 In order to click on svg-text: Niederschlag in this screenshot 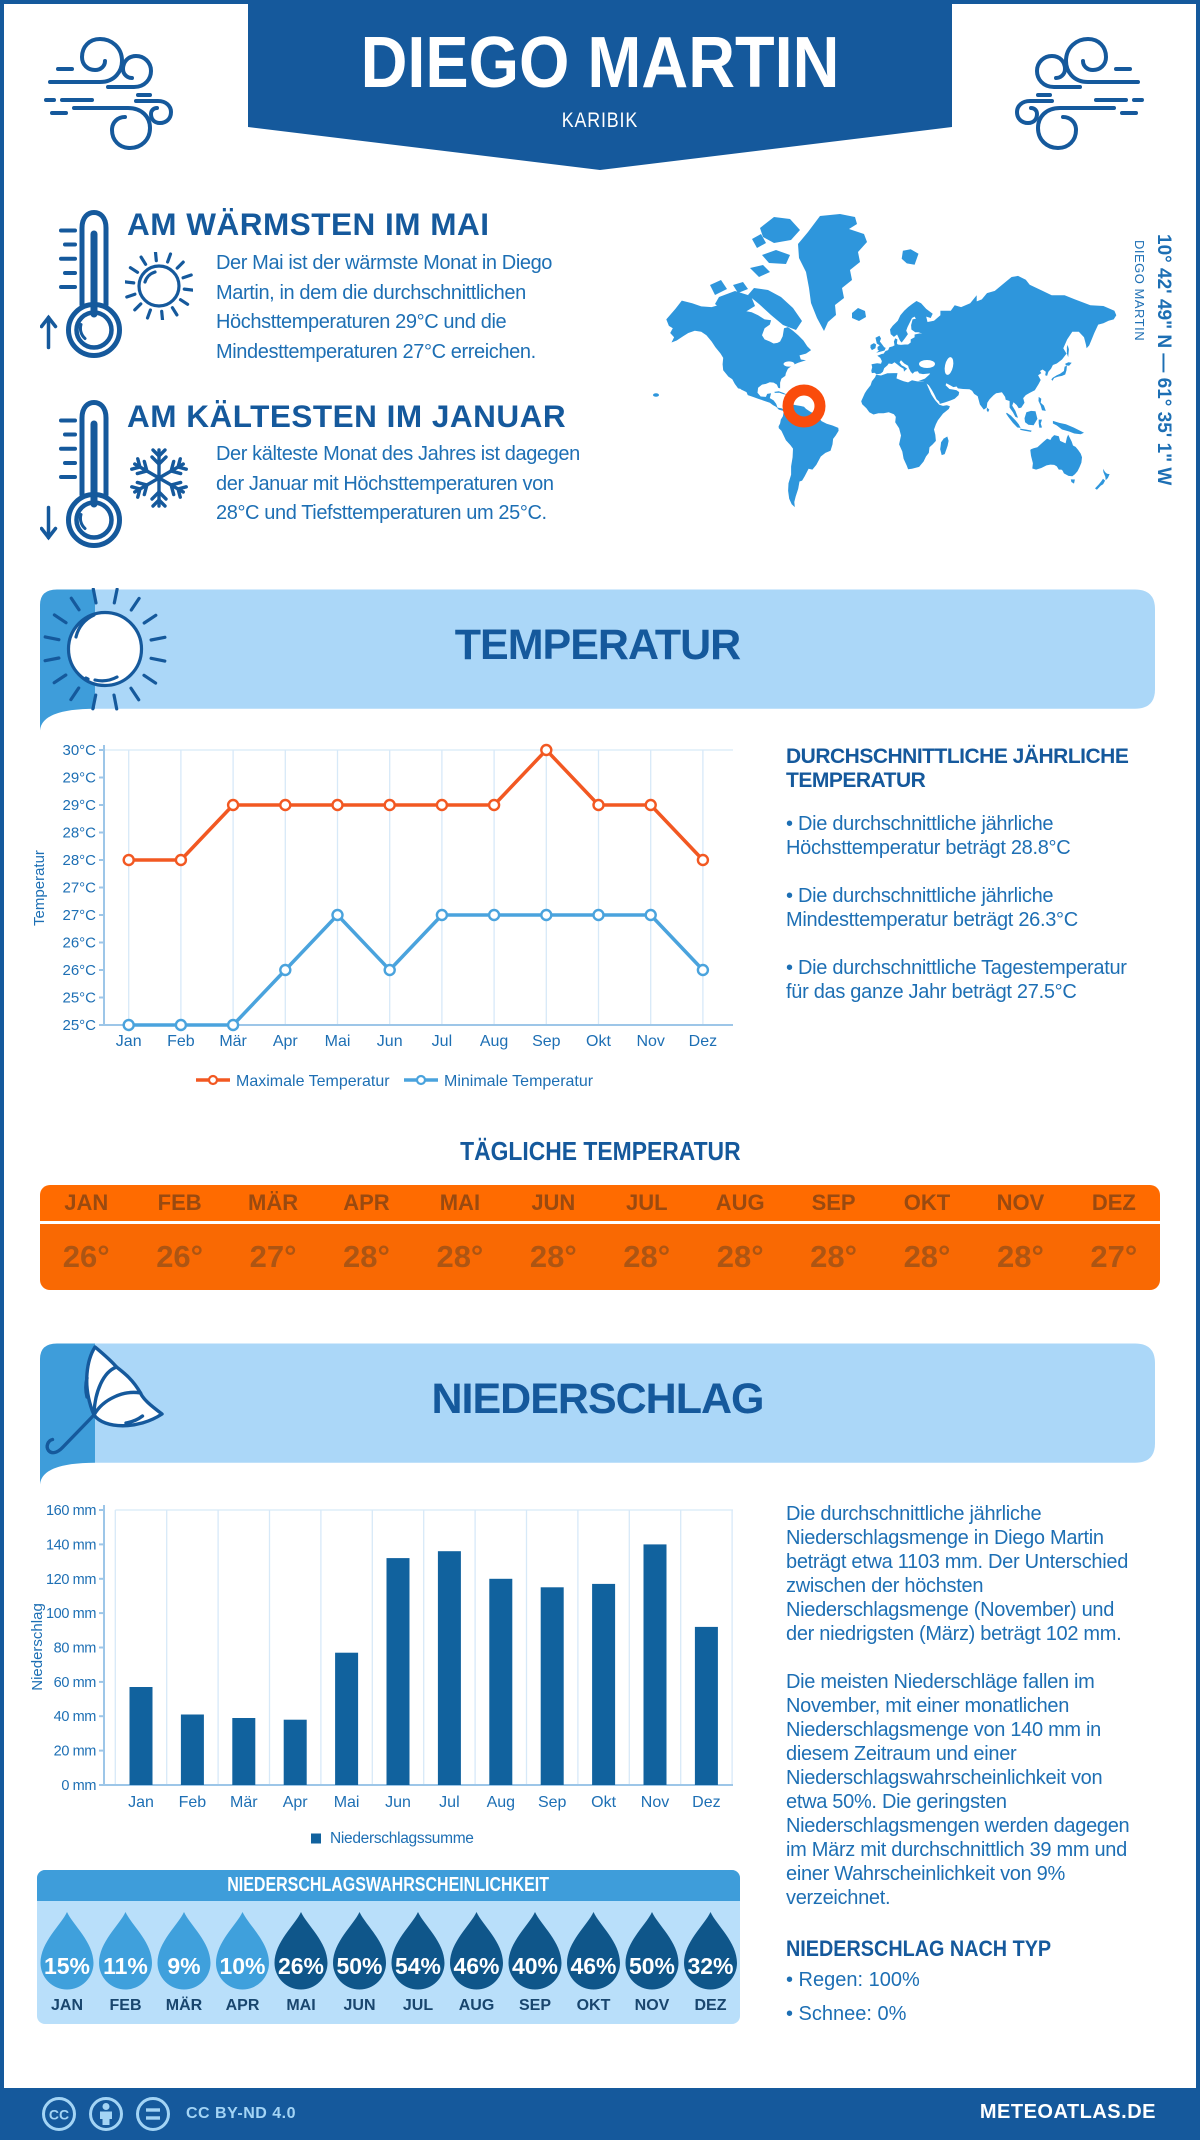, I will do `click(37, 1647)`.